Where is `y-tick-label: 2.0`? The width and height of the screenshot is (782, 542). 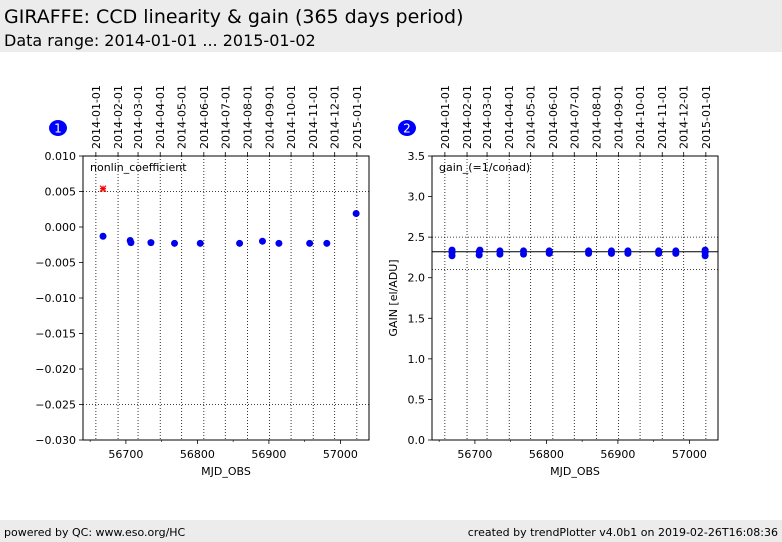
y-tick-label: 2.0 is located at coordinates (417, 278).